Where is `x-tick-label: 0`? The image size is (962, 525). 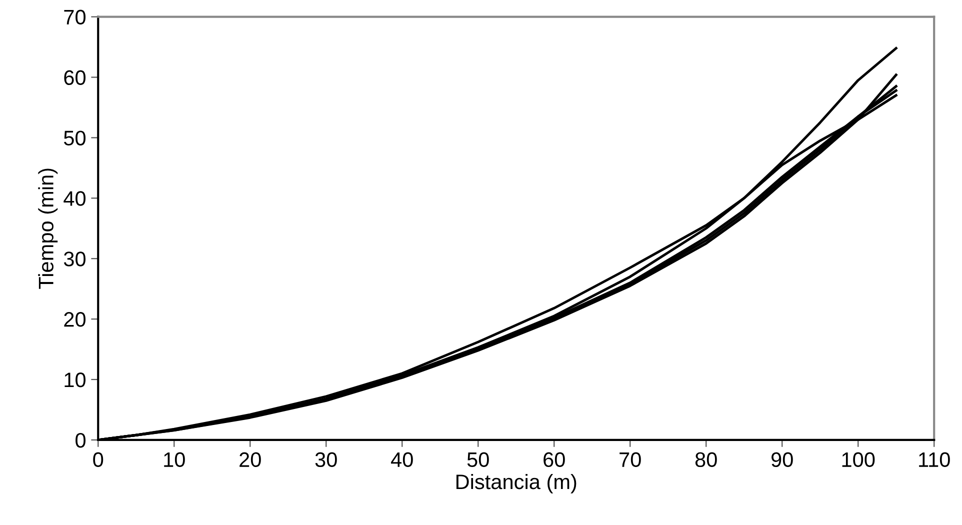
x-tick-label: 0 is located at coordinates (98, 460).